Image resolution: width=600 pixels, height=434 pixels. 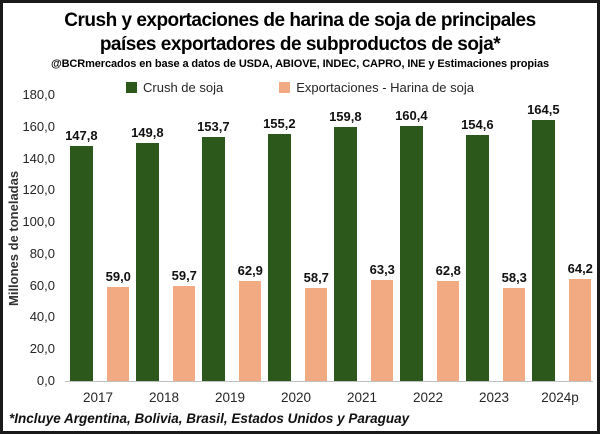 What do you see at coordinates (316, 277) in the screenshot?
I see `bar-value-label: 58,7` at bounding box center [316, 277].